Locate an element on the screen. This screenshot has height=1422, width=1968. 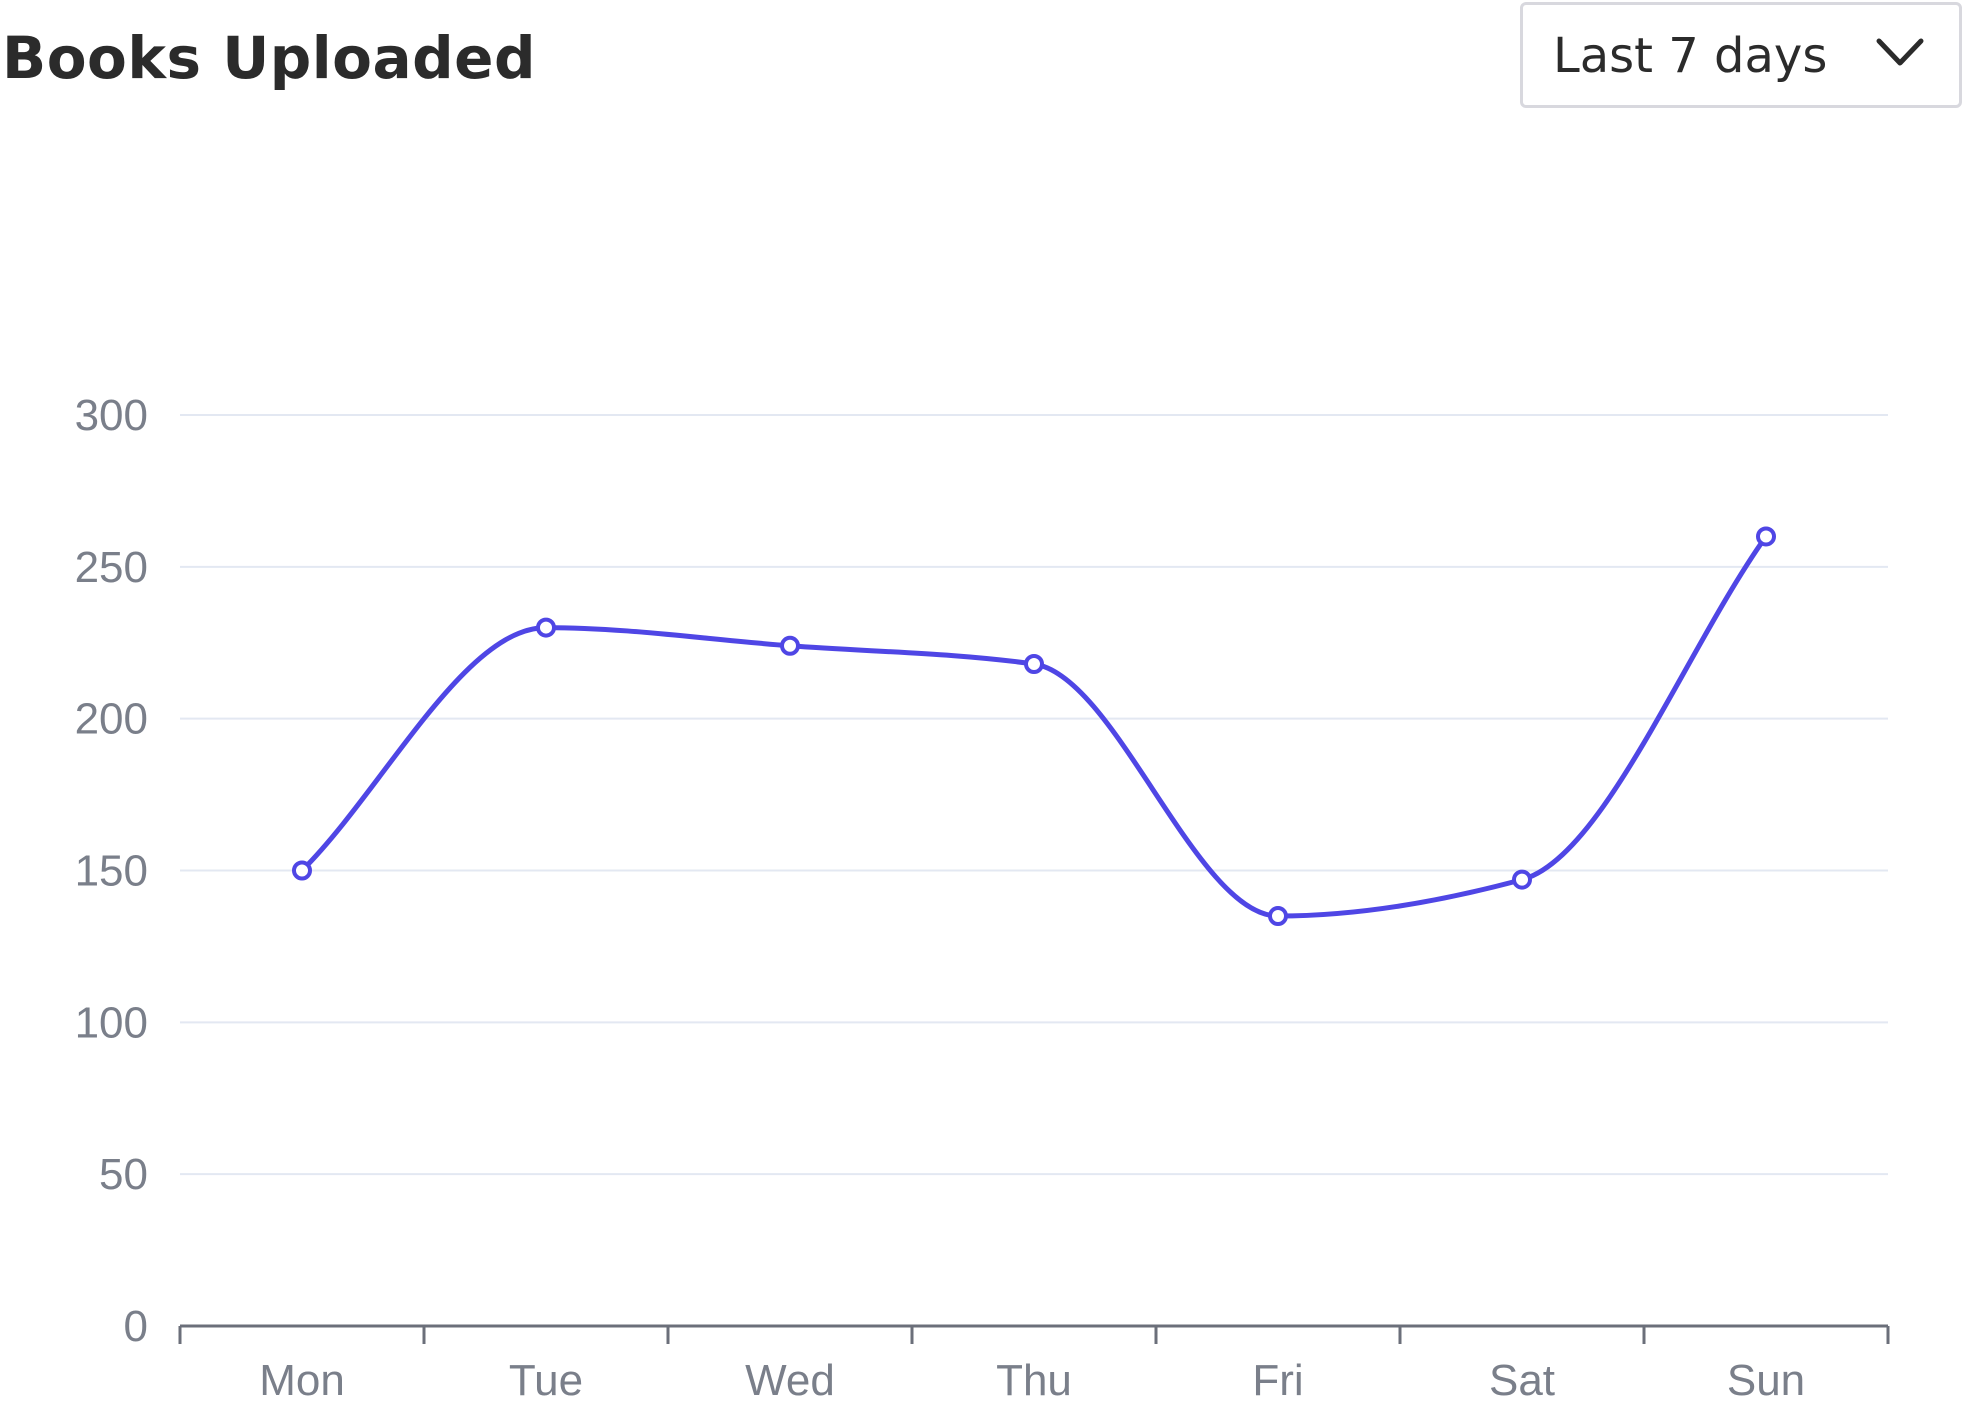
x-axis-tick-labels: Mon Tue Wed Thu Fri Sat Sun is located at coordinates (1032, 1380).